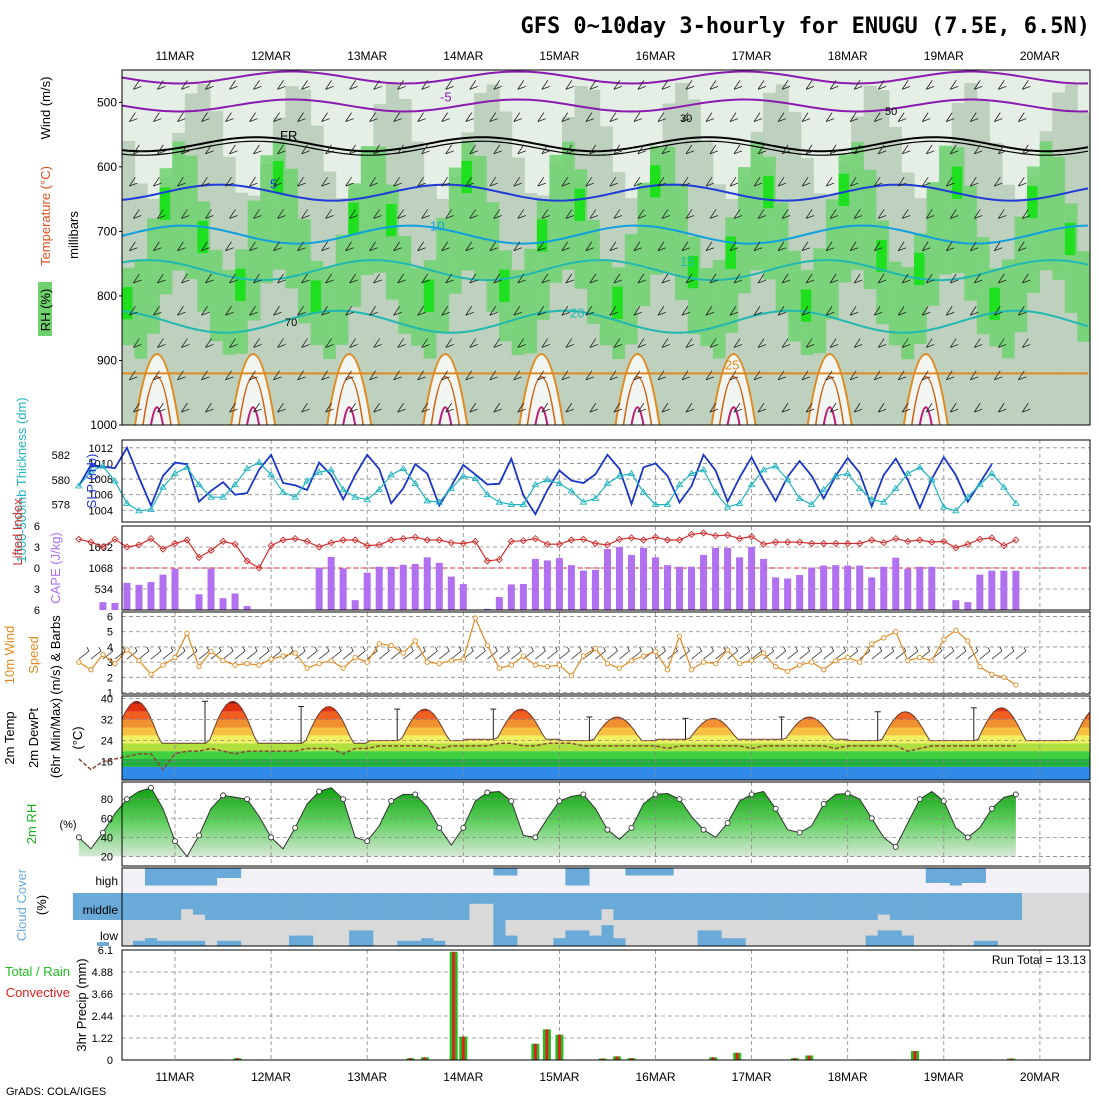 Image resolution: width=1100 pixels, height=1100 pixels. I want to click on wind-axis-label-3: (m/s) & Barbs, so click(55, 655).